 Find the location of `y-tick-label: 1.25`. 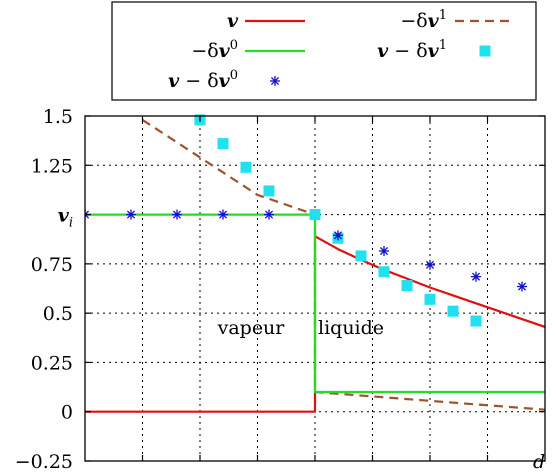

y-tick-label: 1.25 is located at coordinates (52, 166).